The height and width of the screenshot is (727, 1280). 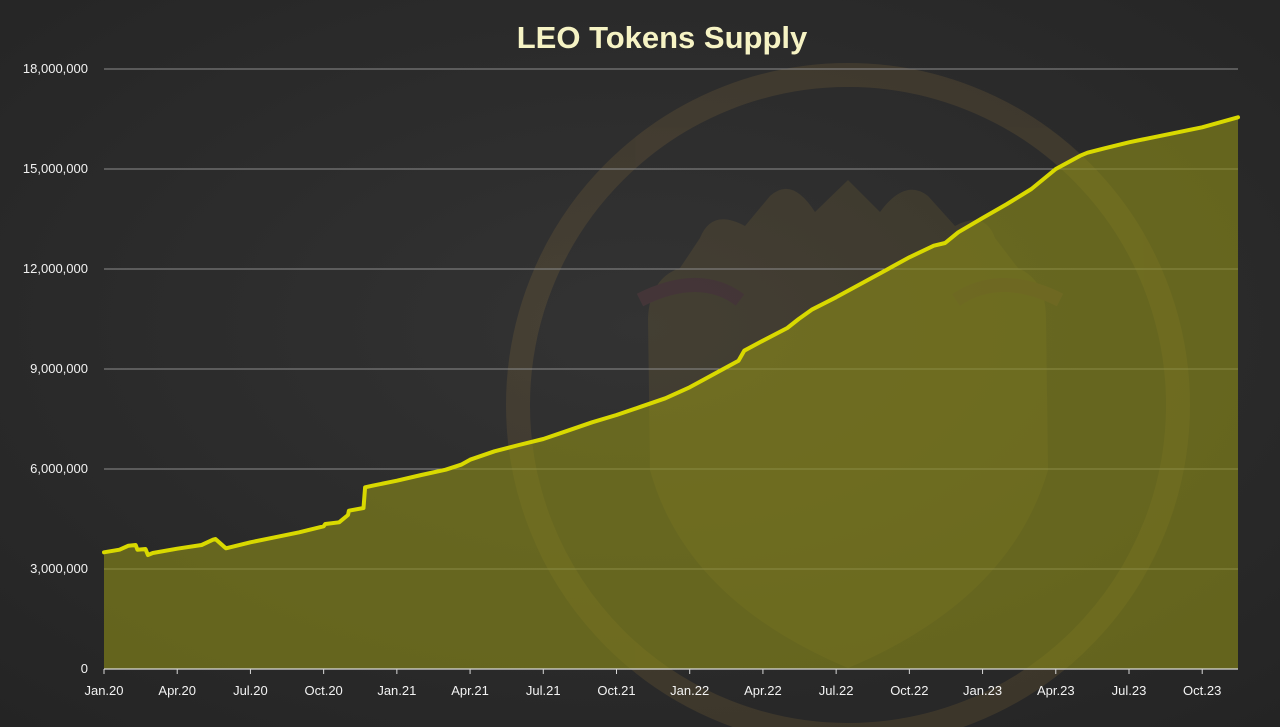 I want to click on x-tick-label: Jul.20, so click(x=250, y=690).